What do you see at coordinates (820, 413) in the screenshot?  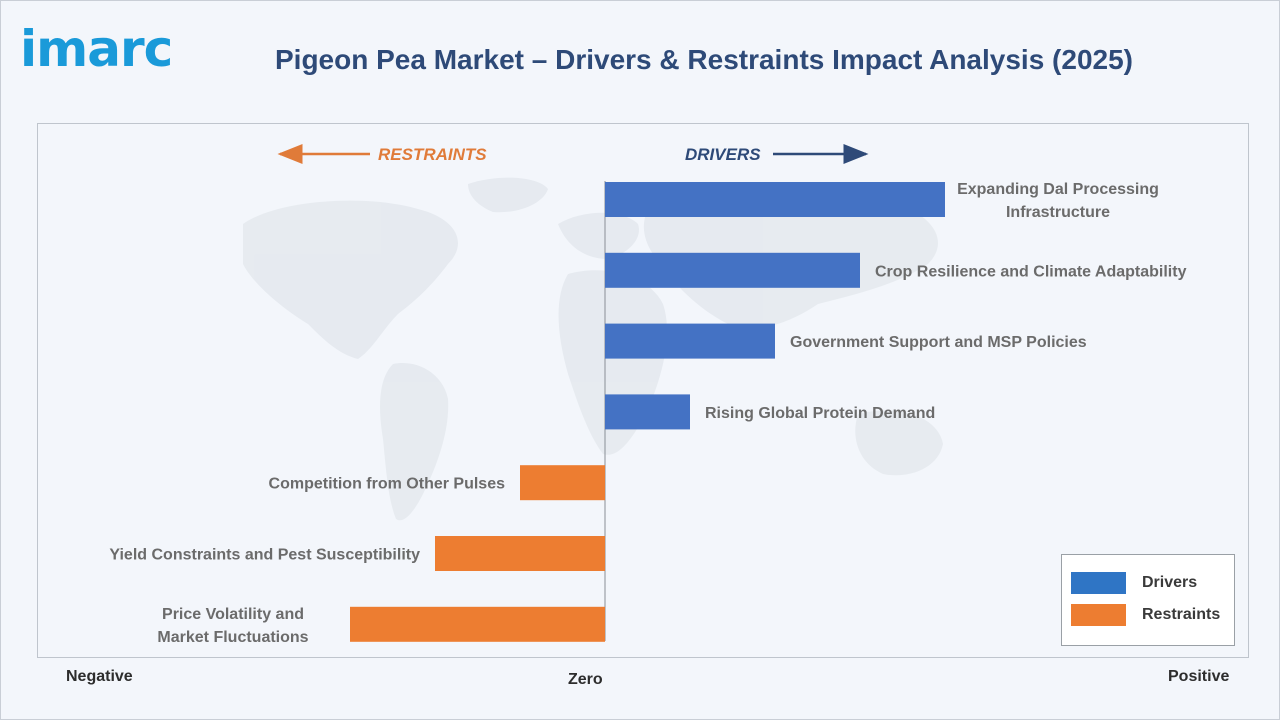 I see `bar-label-3: Rising Global Protein Demand` at bounding box center [820, 413].